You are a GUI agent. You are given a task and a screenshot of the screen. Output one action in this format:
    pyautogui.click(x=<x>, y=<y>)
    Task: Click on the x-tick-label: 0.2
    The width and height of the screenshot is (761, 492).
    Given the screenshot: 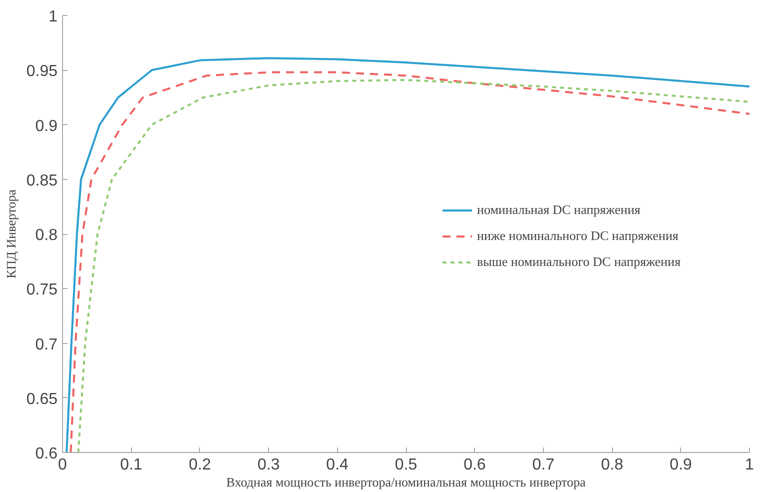 What is the action you would take?
    pyautogui.click(x=200, y=465)
    